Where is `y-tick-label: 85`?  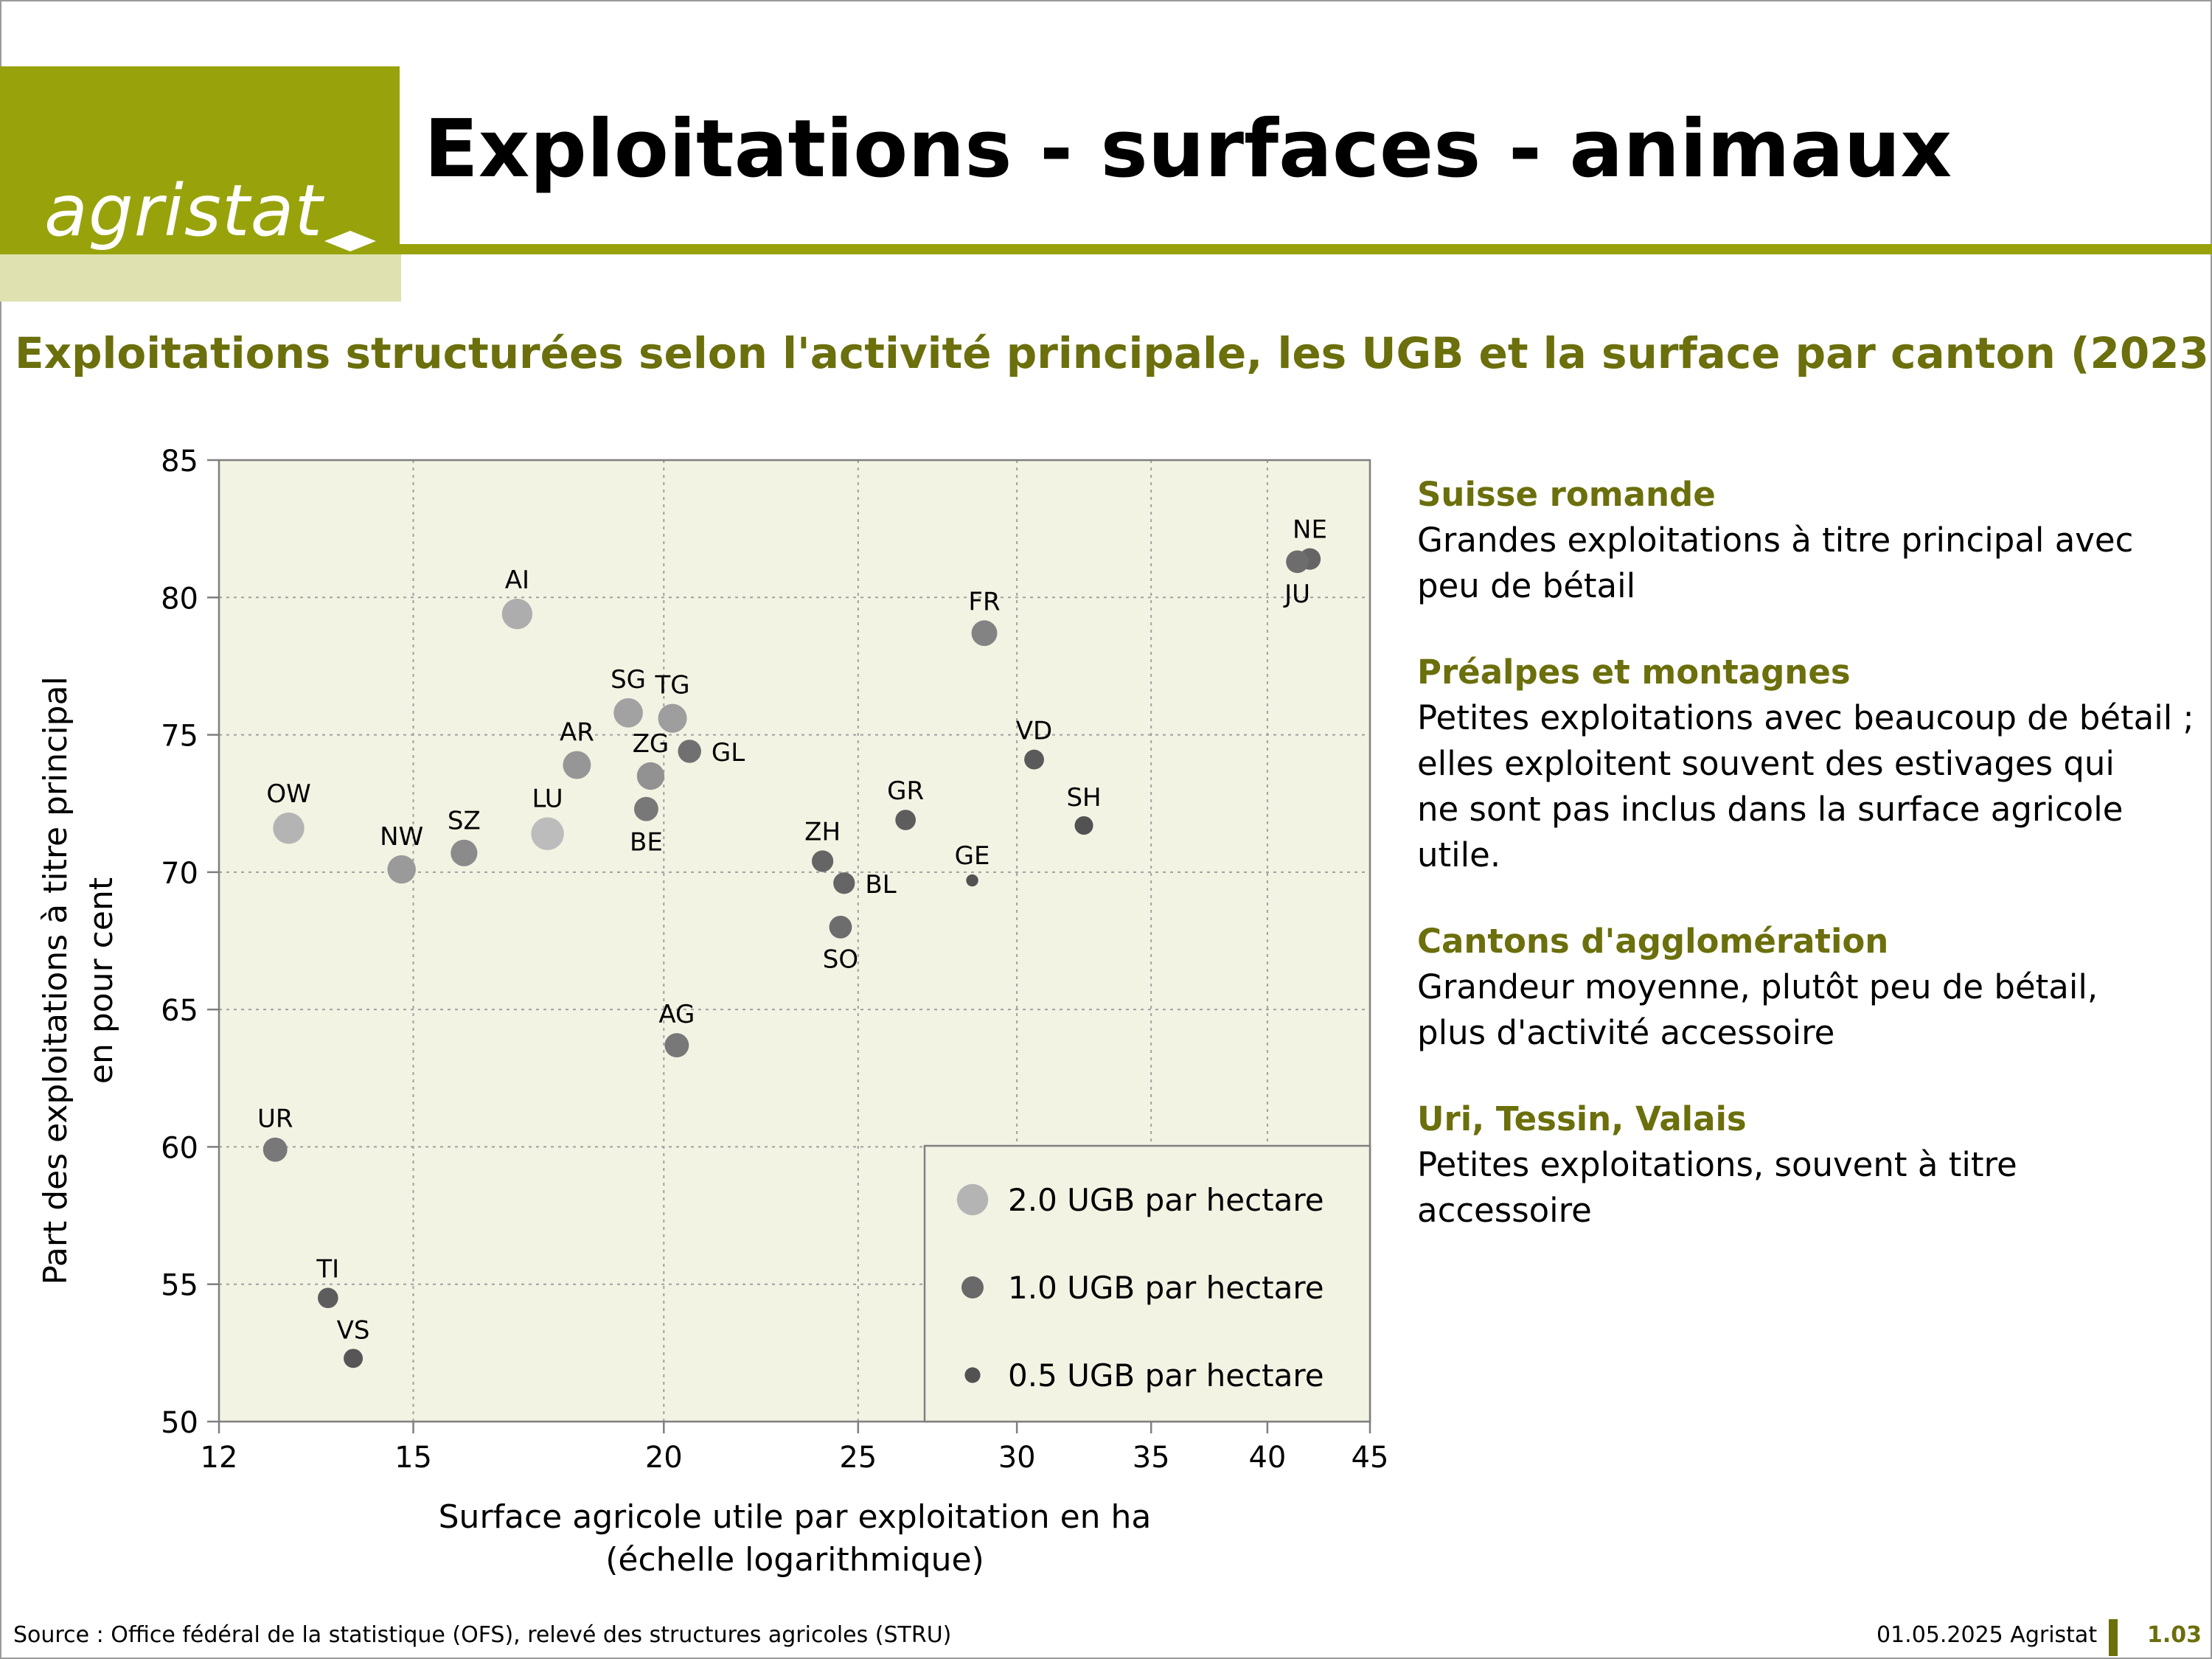
y-tick-label: 85 is located at coordinates (179, 462).